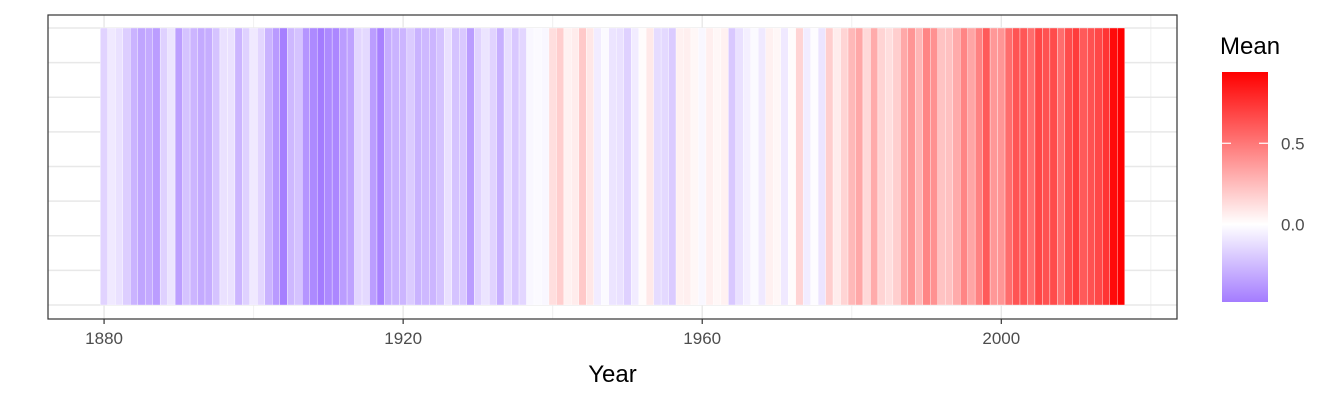  Describe the element at coordinates (410, 166) in the screenshot. I see `stripe-1921` at that location.